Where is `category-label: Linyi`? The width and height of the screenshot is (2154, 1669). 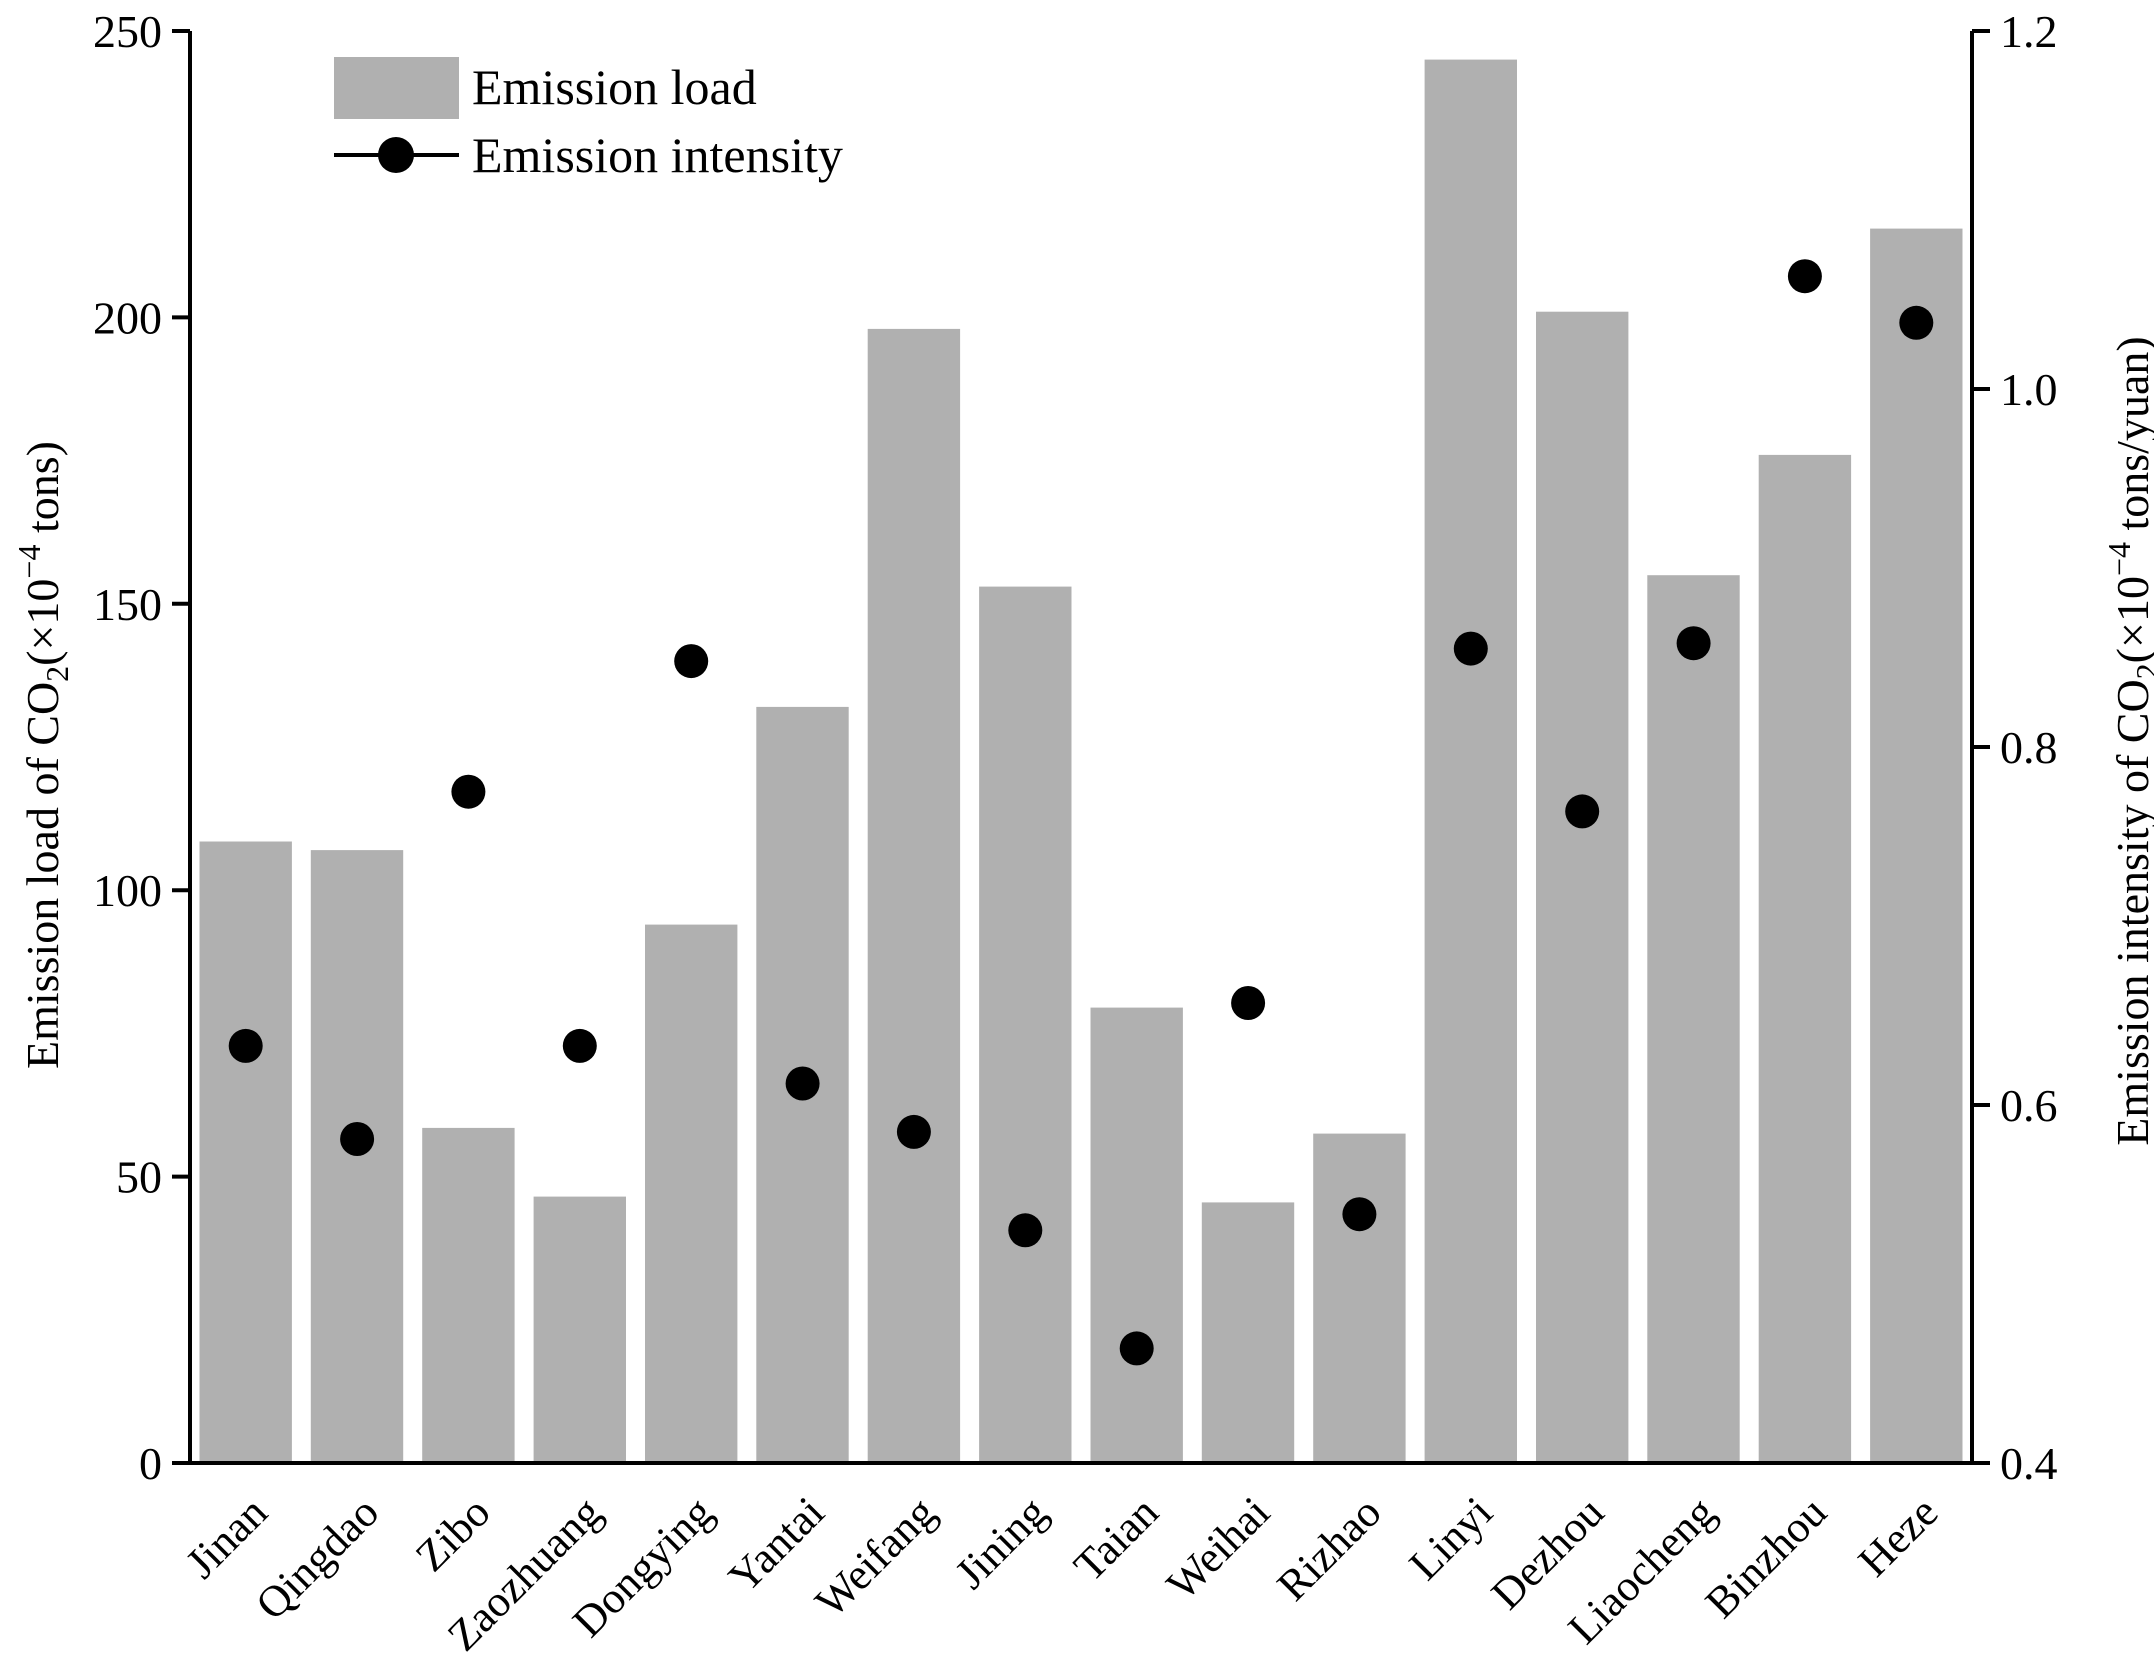
category-label: Linyi is located at coordinates (1451, 1538).